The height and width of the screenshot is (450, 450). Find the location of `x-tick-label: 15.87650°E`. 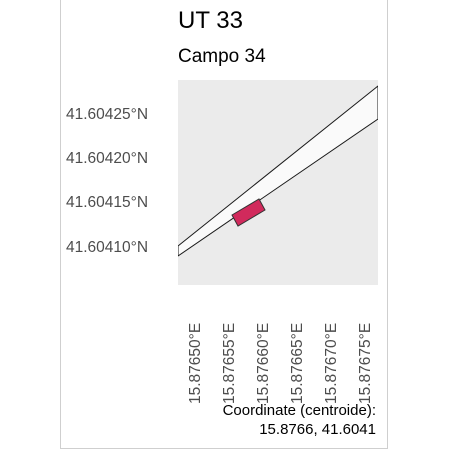

x-tick-label: 15.87650°E is located at coordinates (195, 363).